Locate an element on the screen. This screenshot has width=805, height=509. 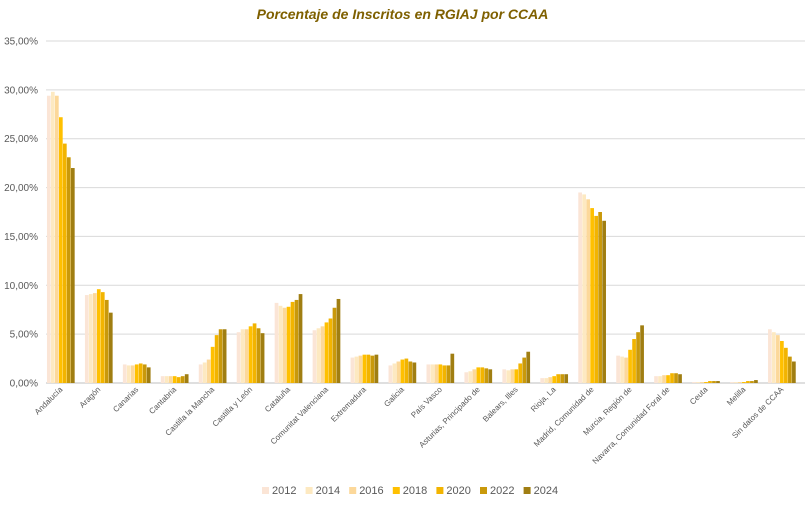
y-tick-label: 10,00% is located at coordinates (21, 286).